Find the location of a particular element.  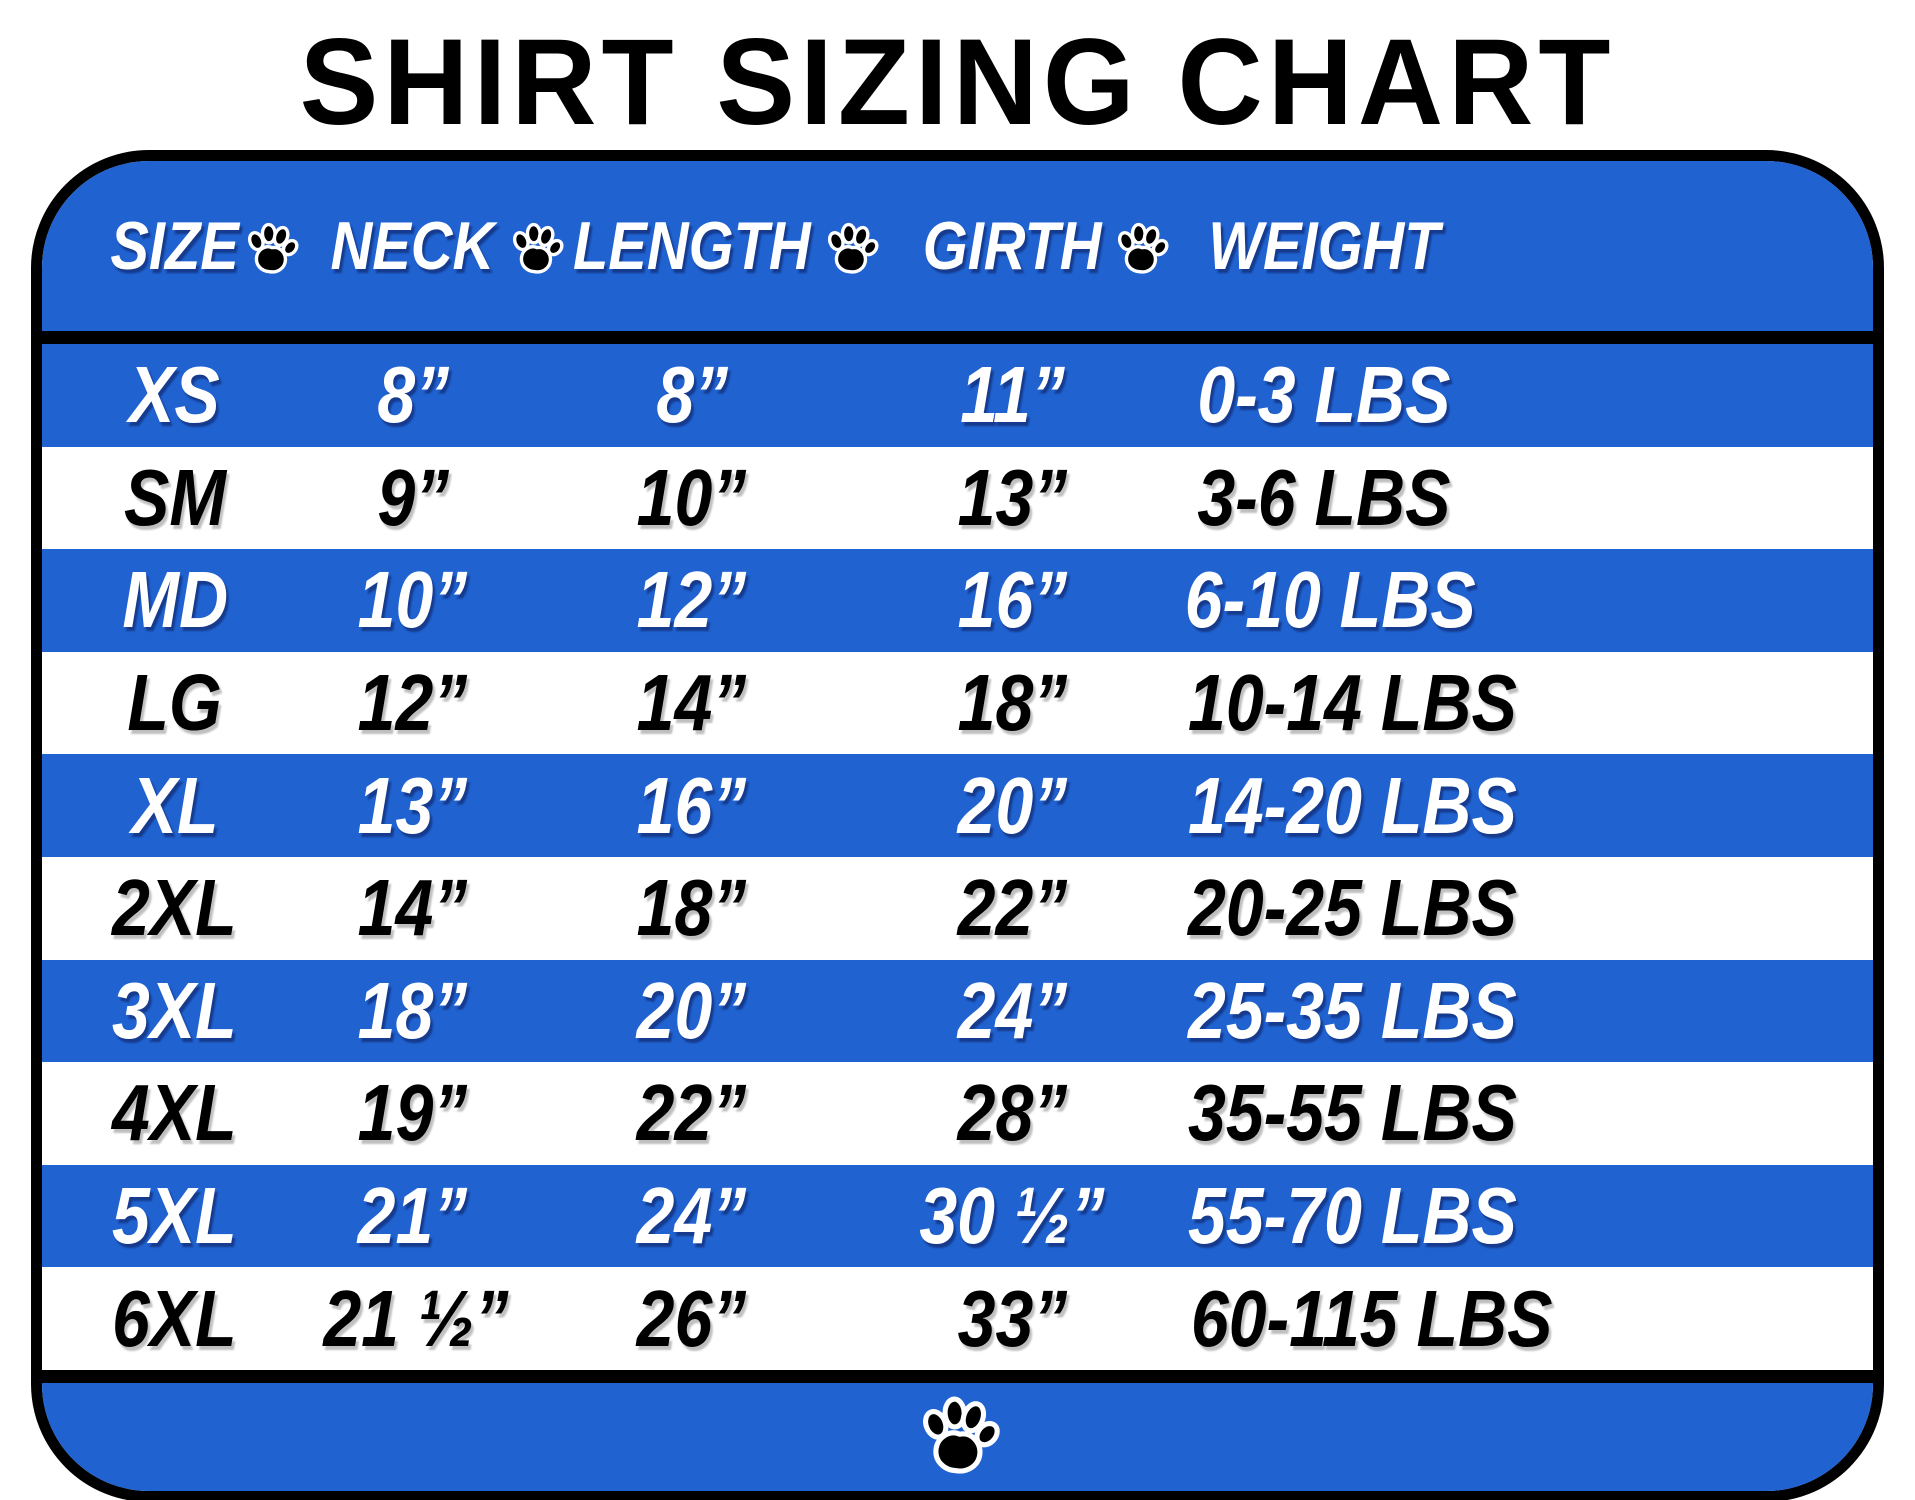

cell-girth: 18” is located at coordinates (1012, 703).